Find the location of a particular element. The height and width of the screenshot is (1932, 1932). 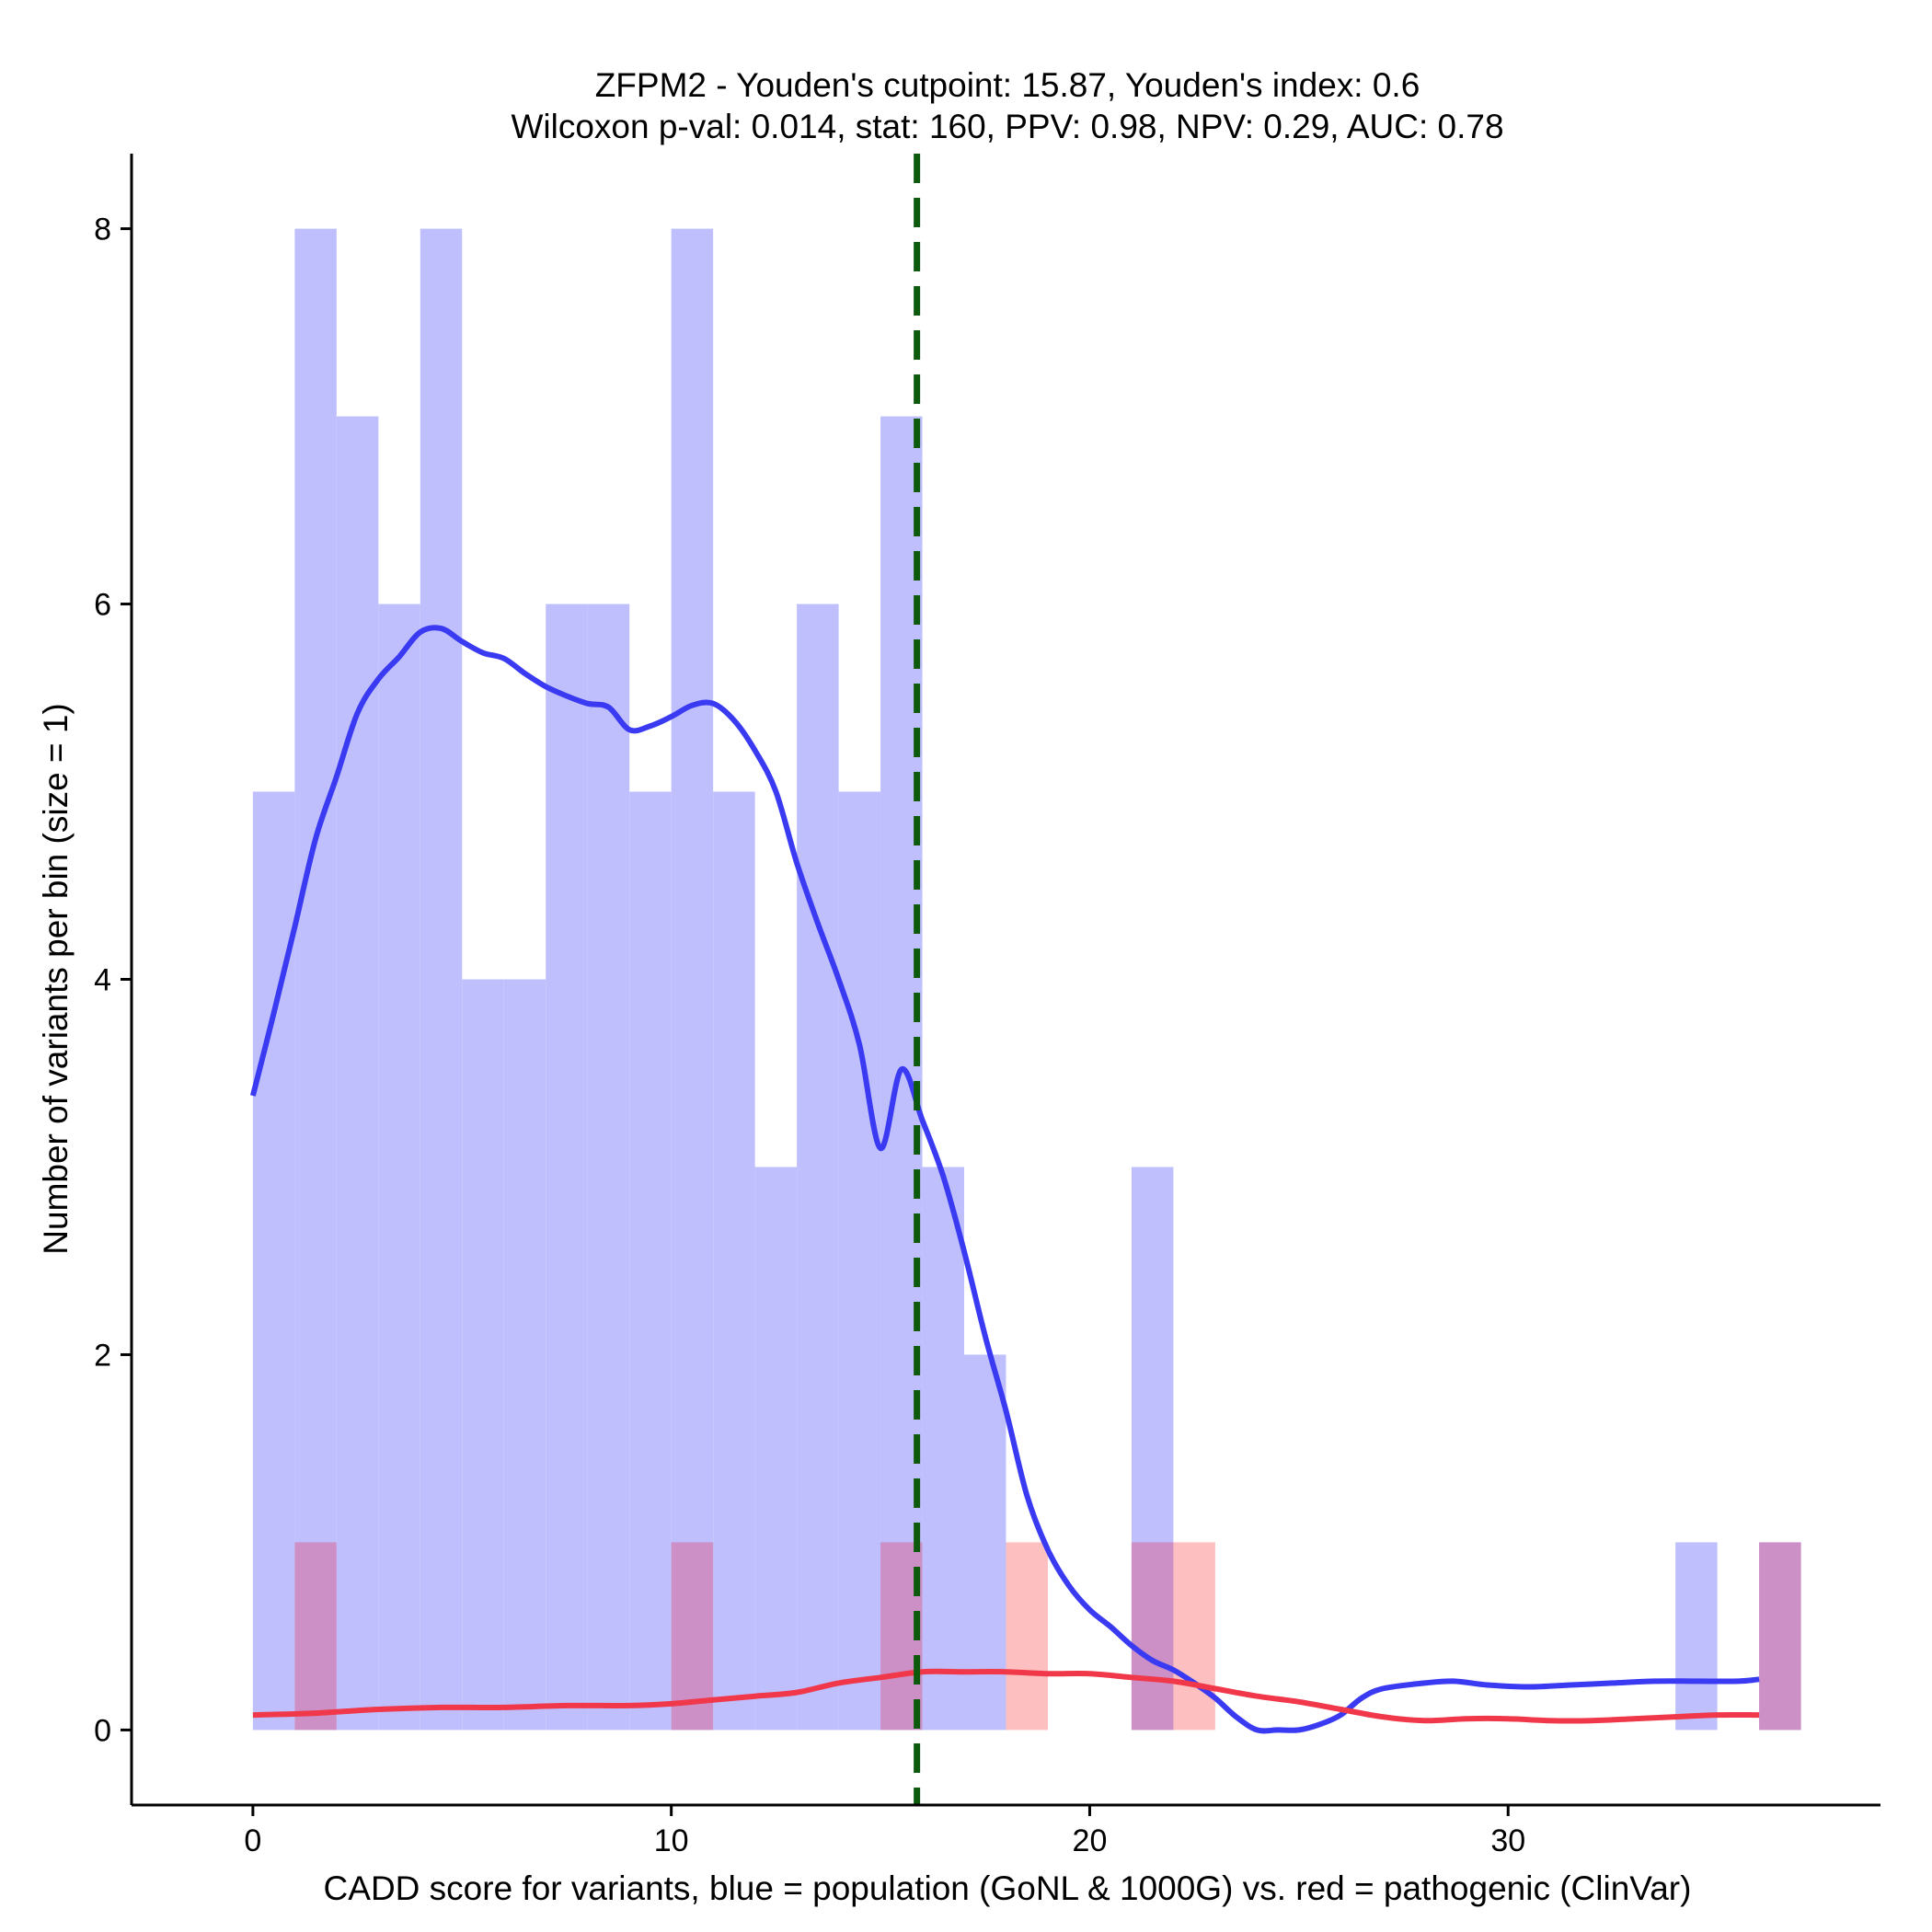

overlap-bars is located at coordinates (1047, 1636).